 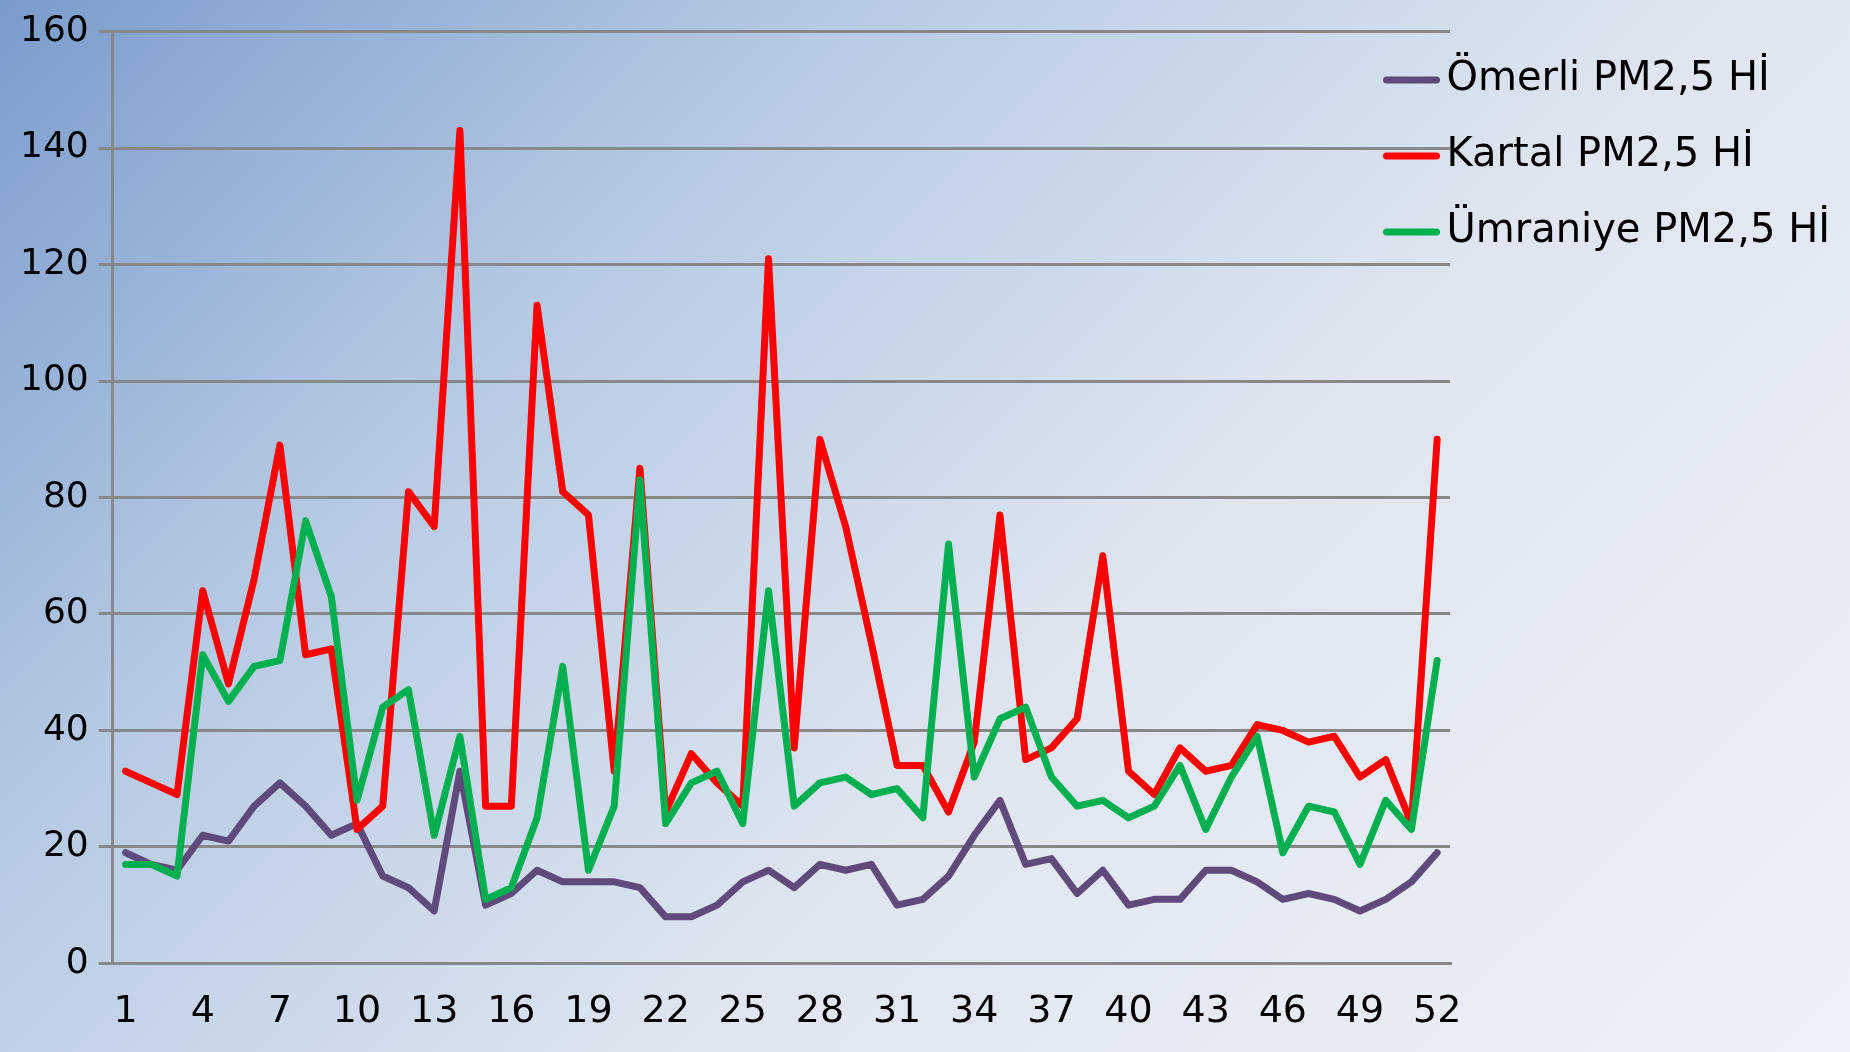 What do you see at coordinates (1128, 1009) in the screenshot?
I see `x-tick-label: 40` at bounding box center [1128, 1009].